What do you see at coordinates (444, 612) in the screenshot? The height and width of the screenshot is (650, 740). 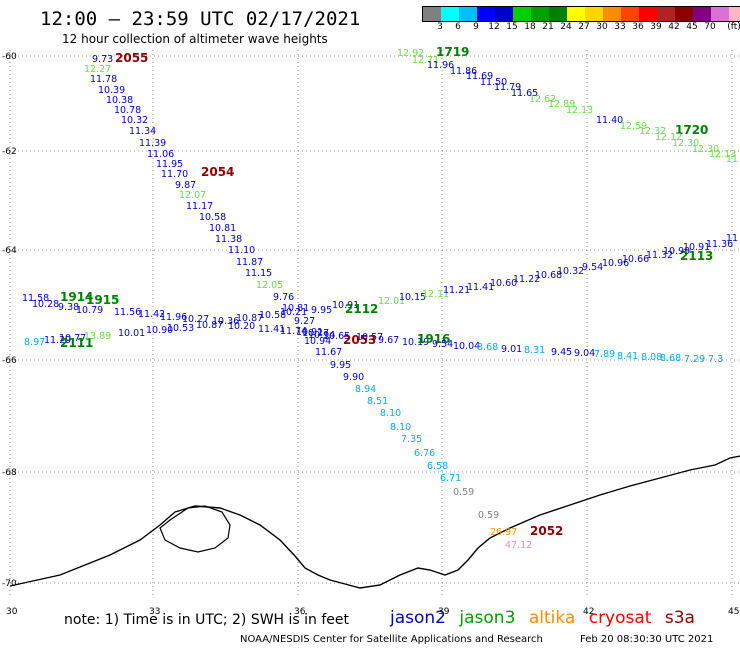 I see `longitude-label: 39` at bounding box center [444, 612].